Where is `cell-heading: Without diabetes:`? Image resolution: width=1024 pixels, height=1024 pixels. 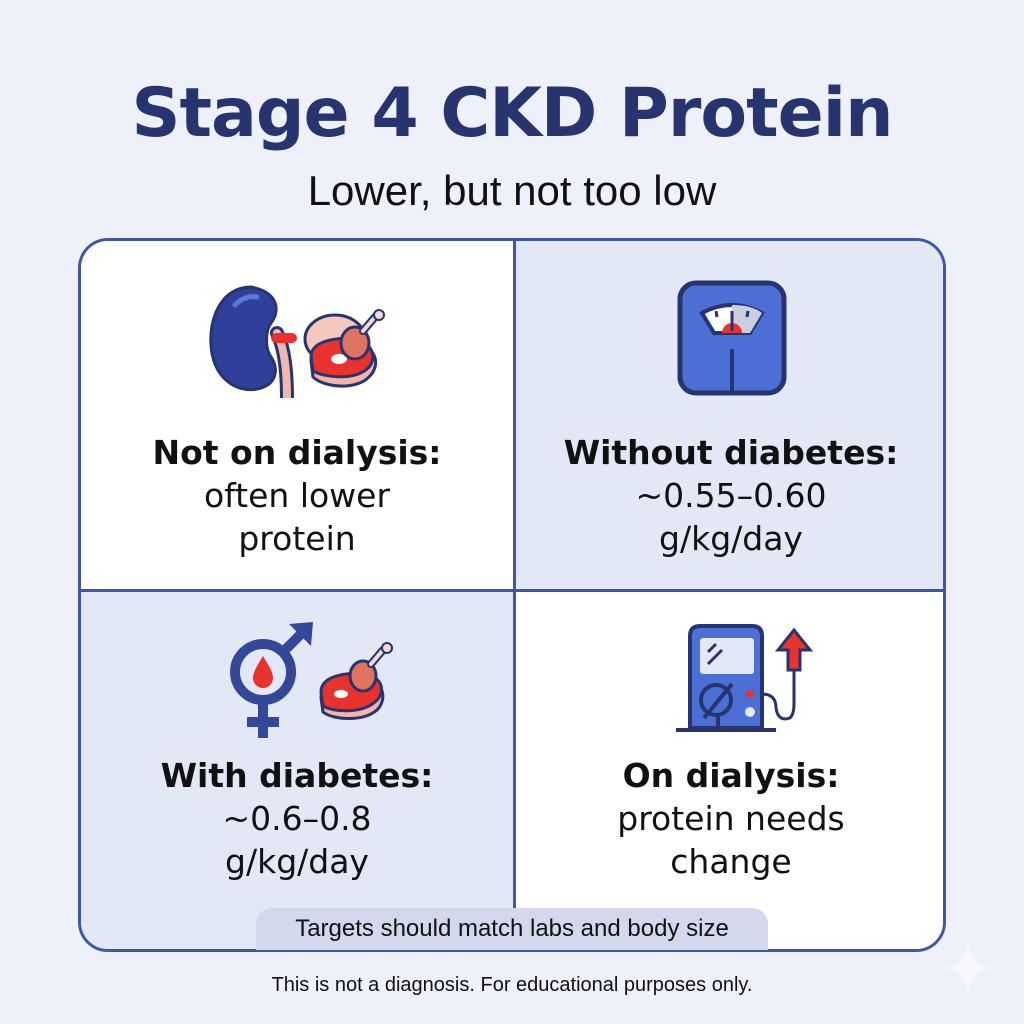 cell-heading: Without diabetes: is located at coordinates (731, 452).